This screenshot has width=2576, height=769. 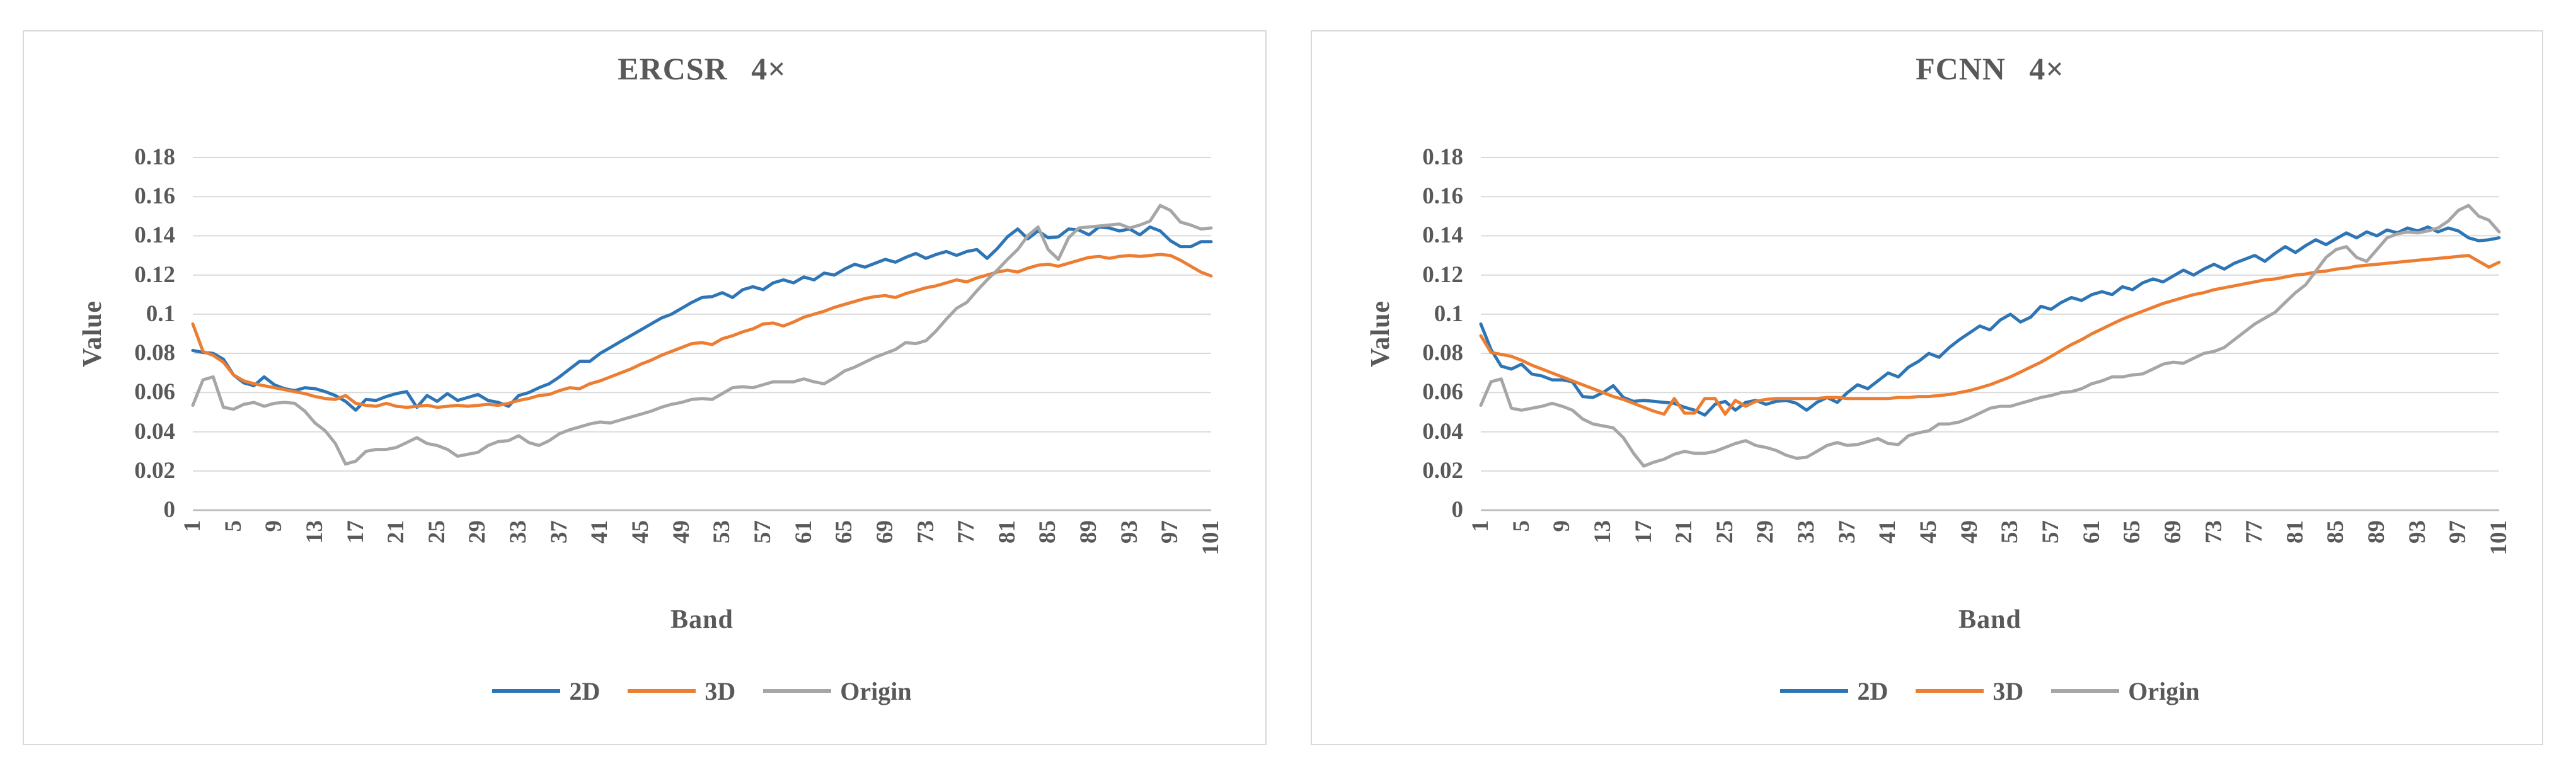 What do you see at coordinates (1684, 532) in the screenshot?
I see `x-tick-label: 21` at bounding box center [1684, 532].